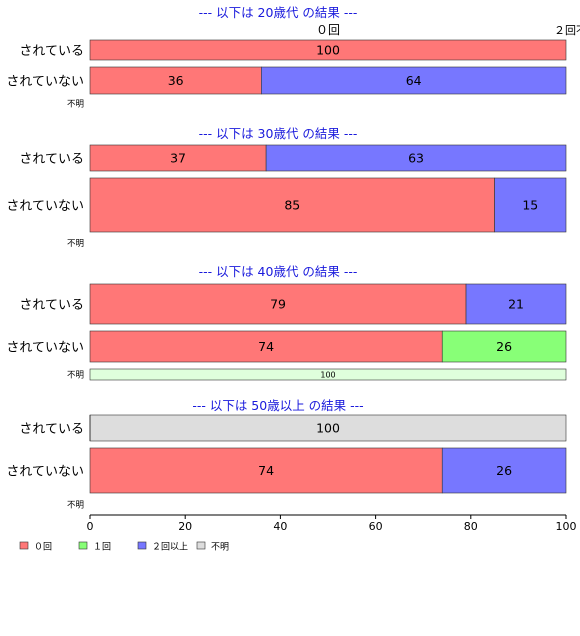 The height and width of the screenshot is (636, 580). Describe the element at coordinates (102, 547) in the screenshot. I see `legend-label: １回` at that location.